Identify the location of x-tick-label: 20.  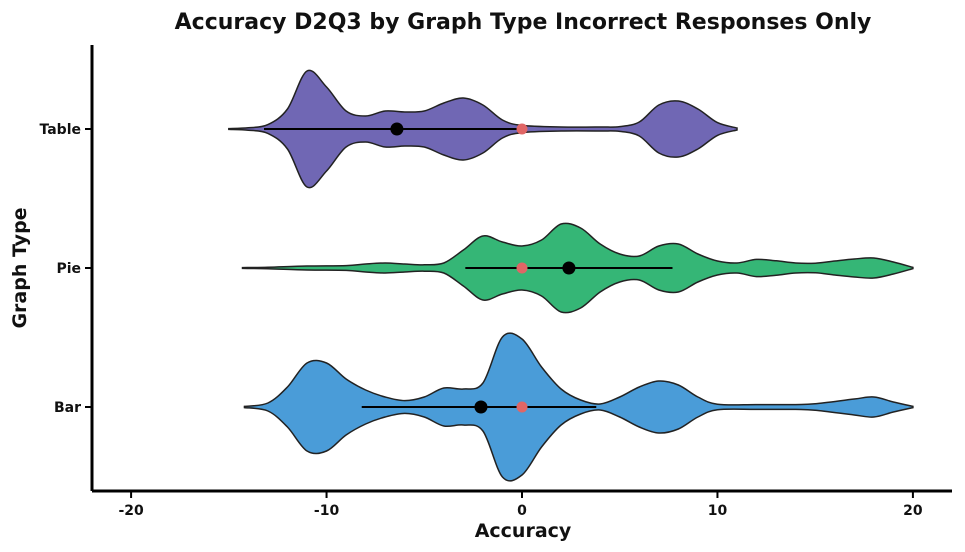
(913, 511).